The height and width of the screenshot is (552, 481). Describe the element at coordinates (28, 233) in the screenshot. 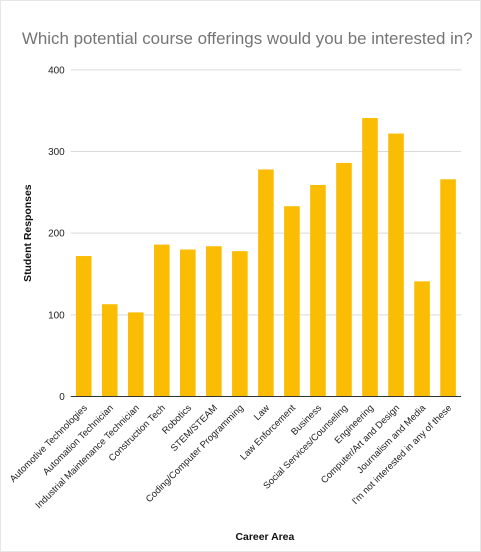

I see `y-axis-label: Student Responses` at that location.